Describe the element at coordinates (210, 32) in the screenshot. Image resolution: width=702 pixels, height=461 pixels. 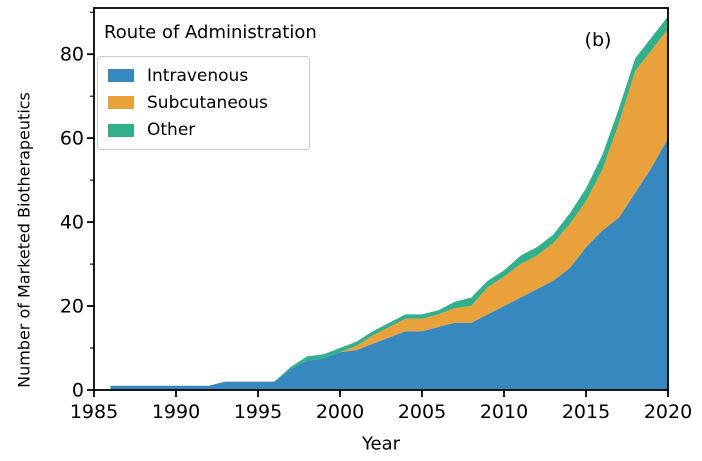
I see `legend-title: Route of Administration` at that location.